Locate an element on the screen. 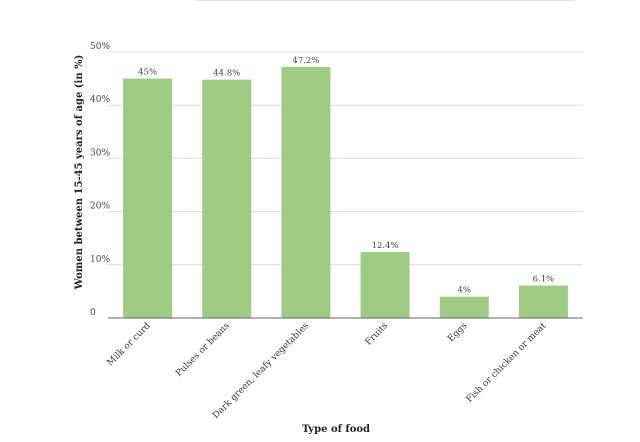  y-tick-label: 50% is located at coordinates (100, 47).